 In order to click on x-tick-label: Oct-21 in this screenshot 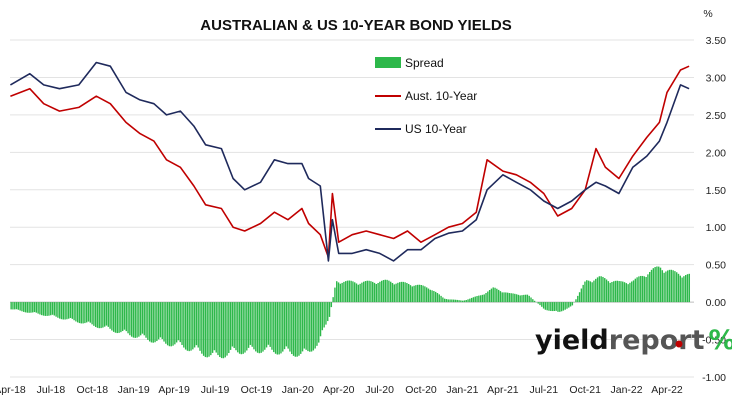, I will do `click(585, 390)`.